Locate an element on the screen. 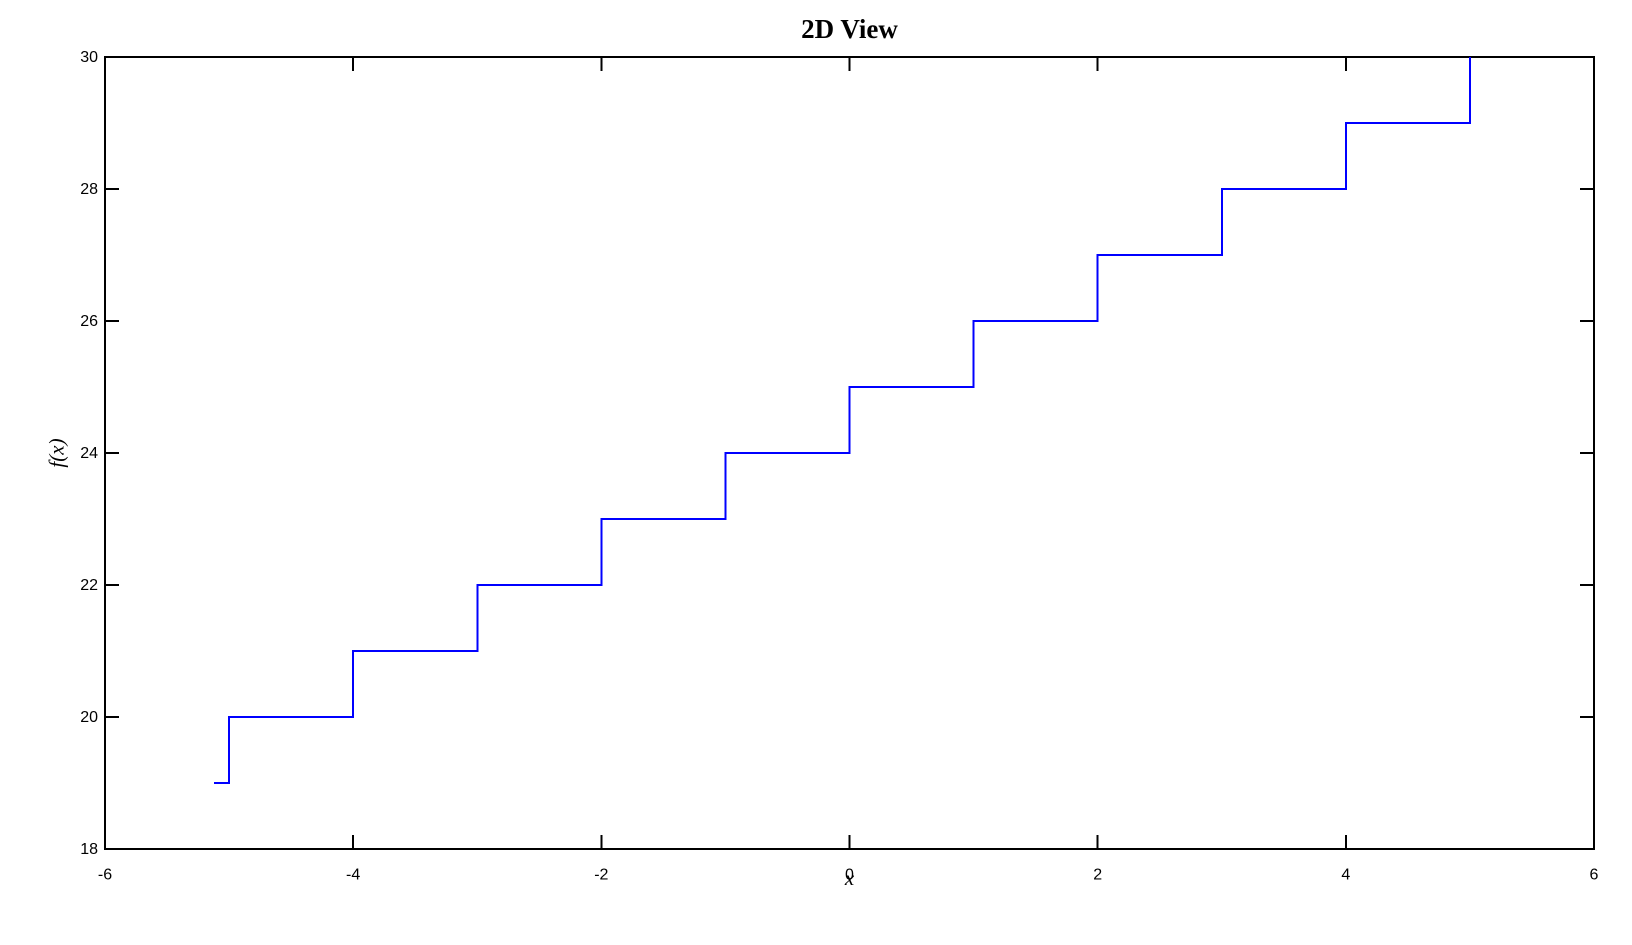 The width and height of the screenshot is (1632, 945). x-tick-label: 2 is located at coordinates (1097, 874).